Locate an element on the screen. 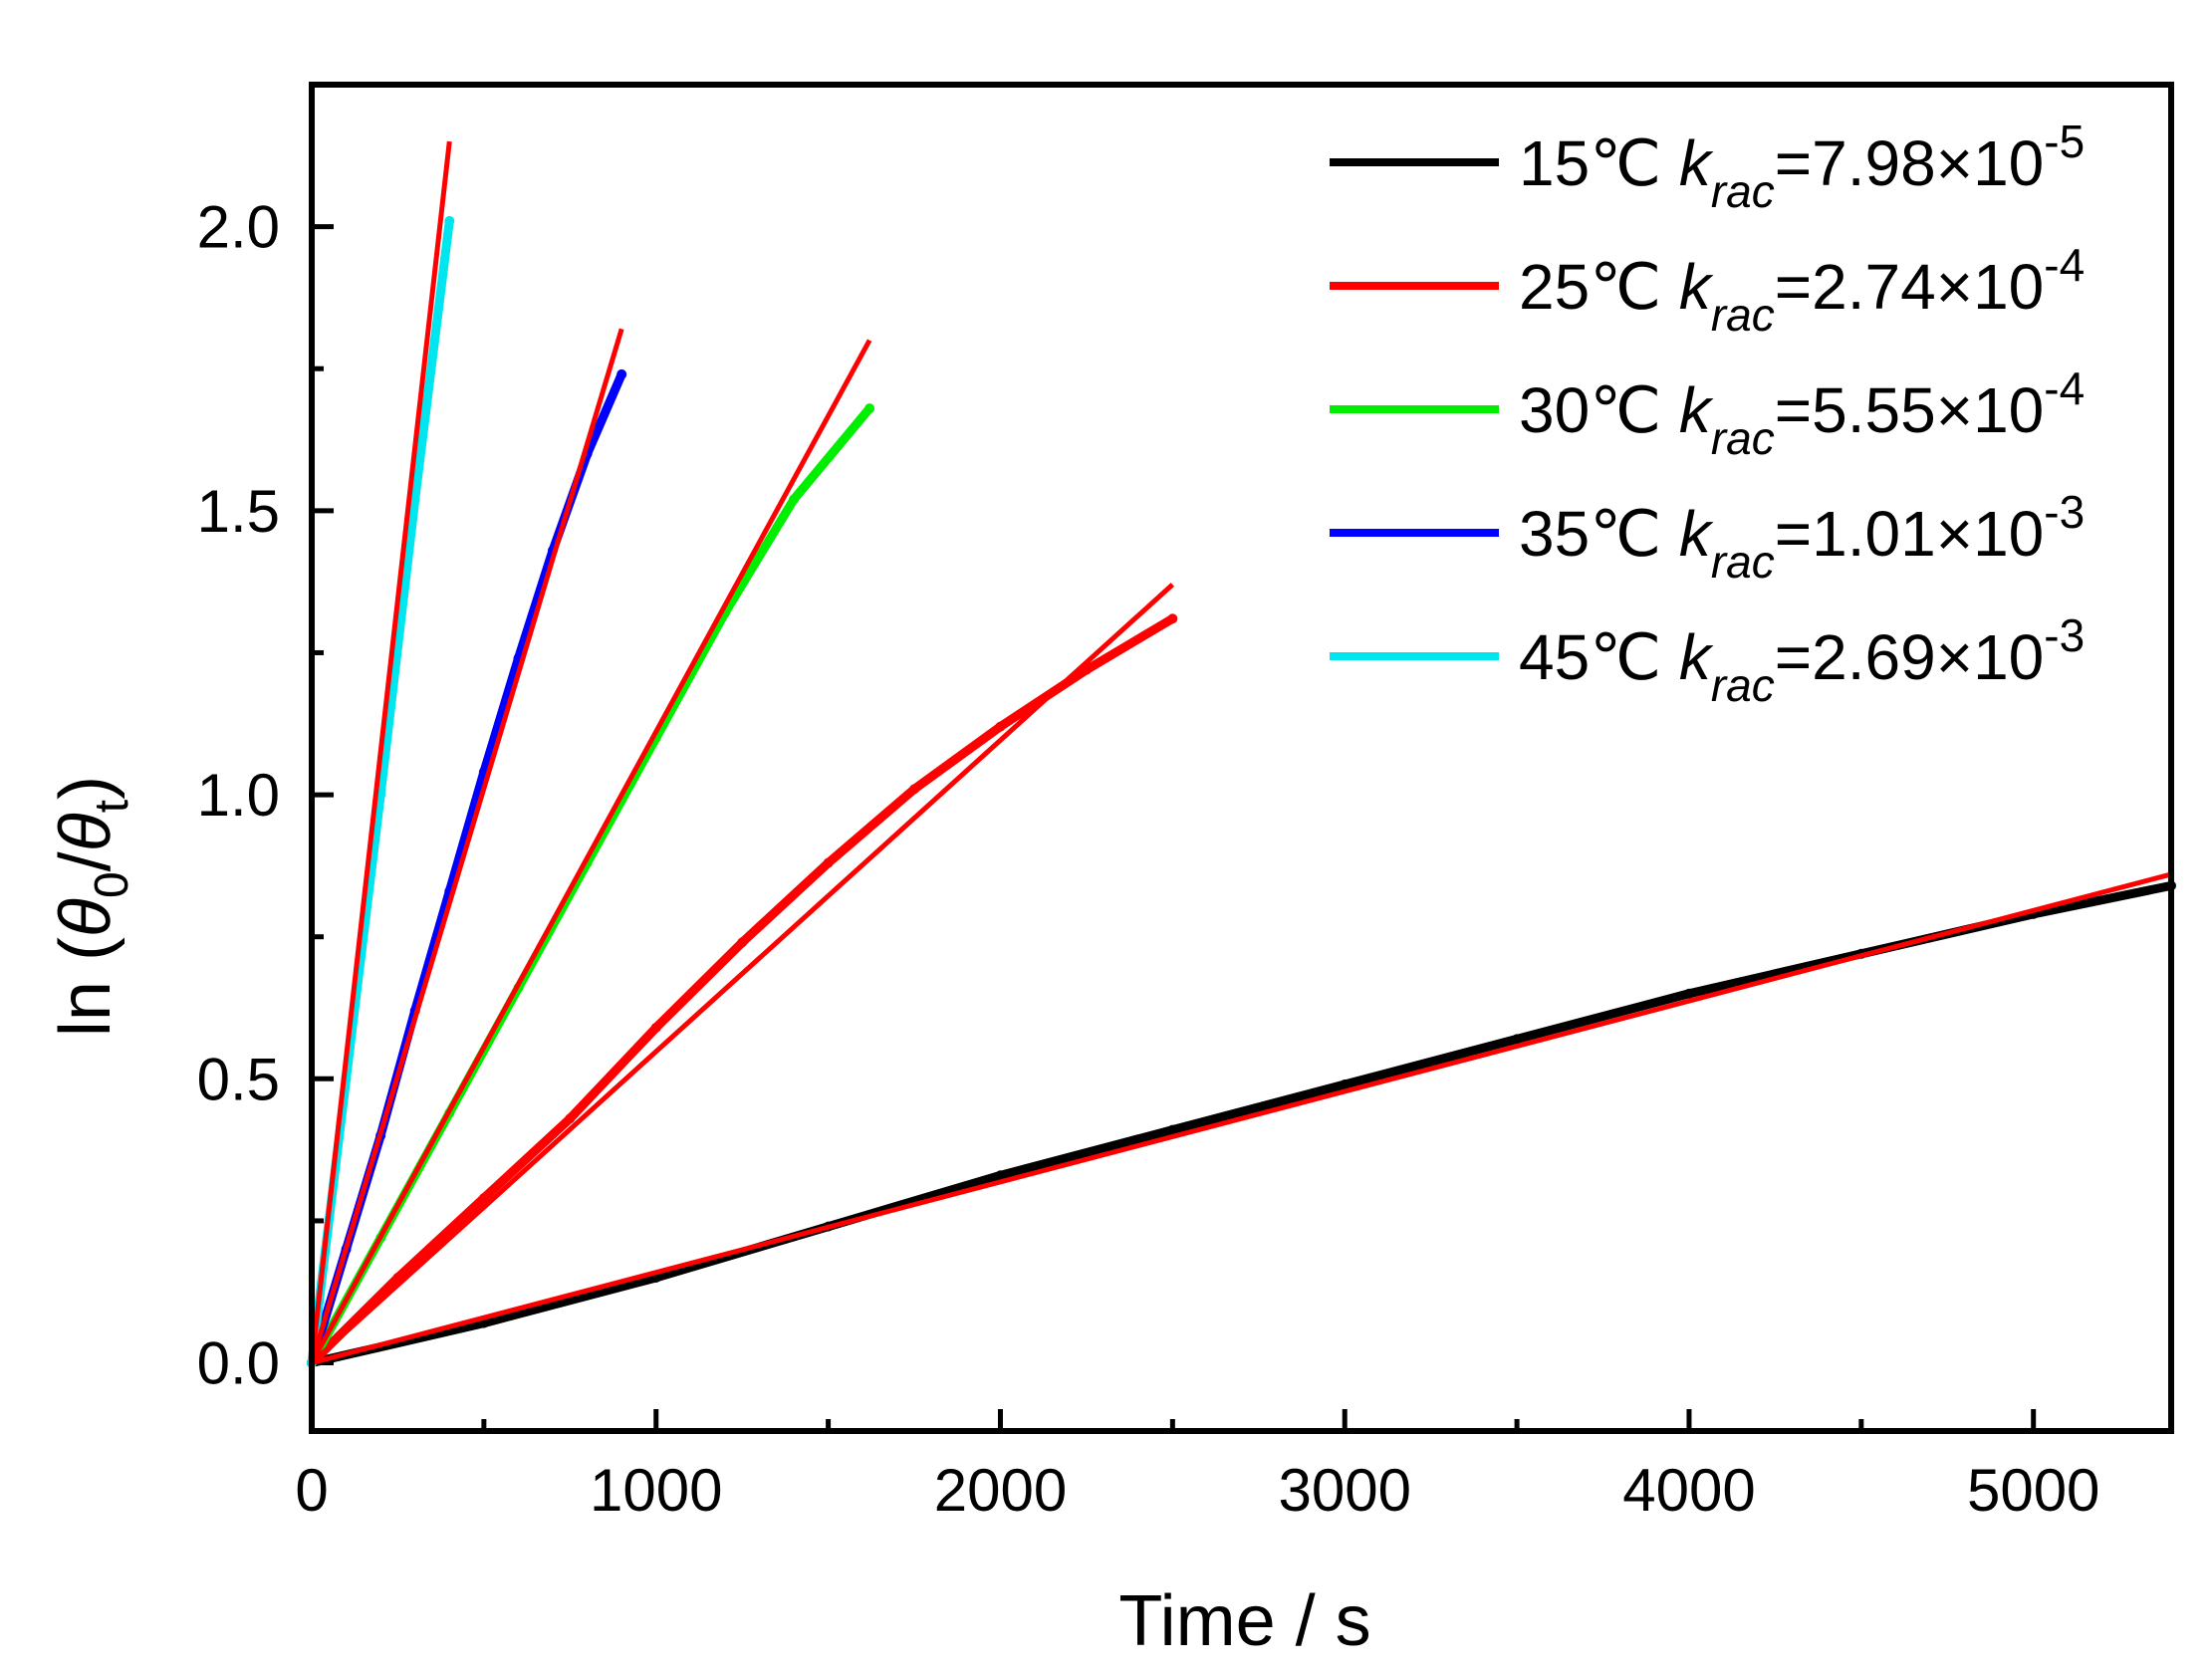 This screenshot has height=1676, width=2212. legend-temp: 30℃ is located at coordinates (1599, 410).